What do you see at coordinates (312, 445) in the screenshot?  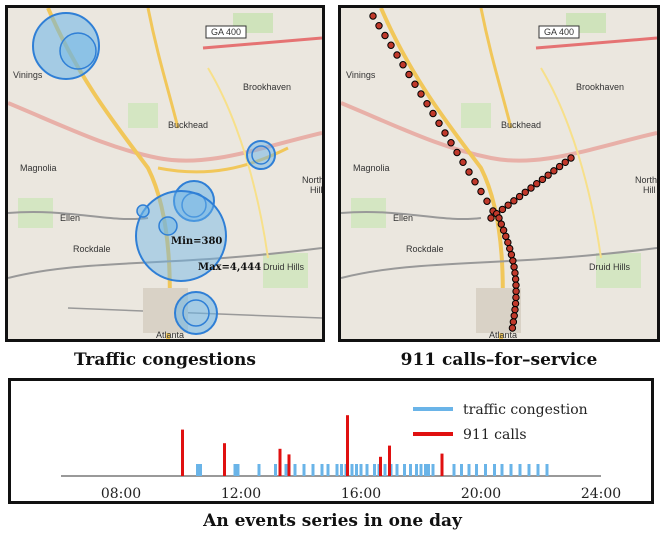 I see `call-bars` at bounding box center [312, 445].